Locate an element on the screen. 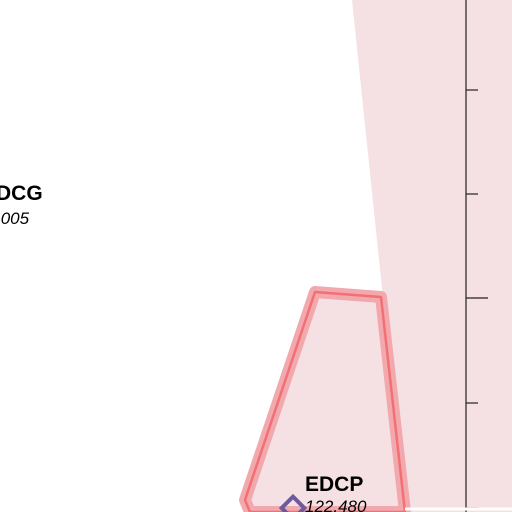  airport-name: EDCP is located at coordinates (334, 484).